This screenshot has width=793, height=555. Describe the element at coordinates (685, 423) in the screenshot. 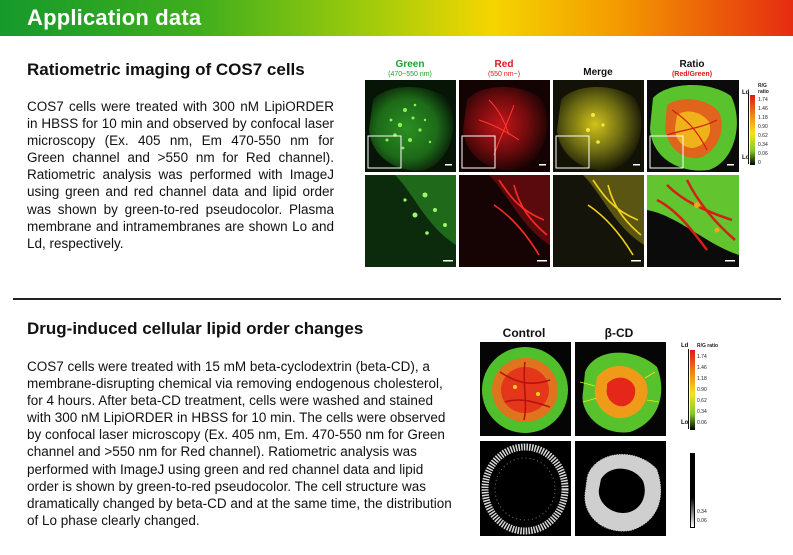

I see `scale2-lo-label: Lo` at that location.